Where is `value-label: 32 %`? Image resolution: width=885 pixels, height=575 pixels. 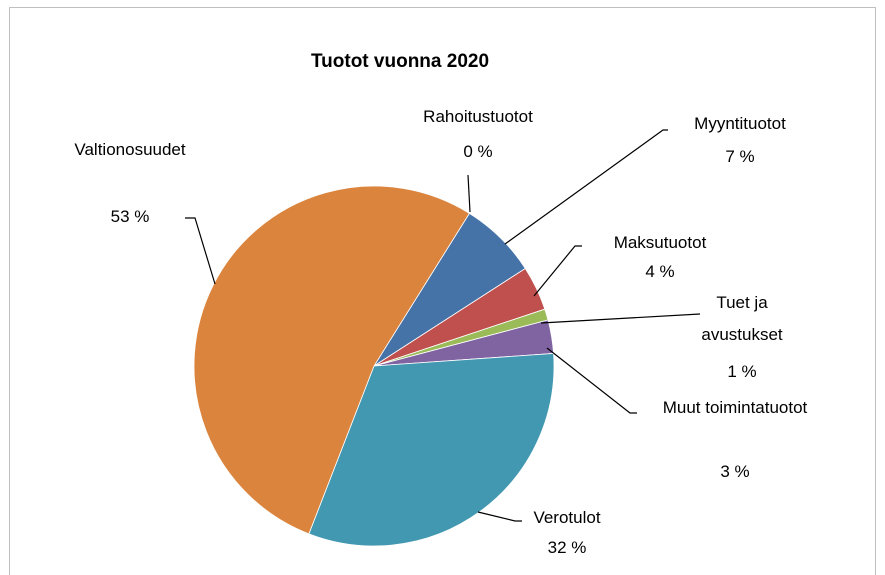
value-label: 32 % is located at coordinates (567, 547).